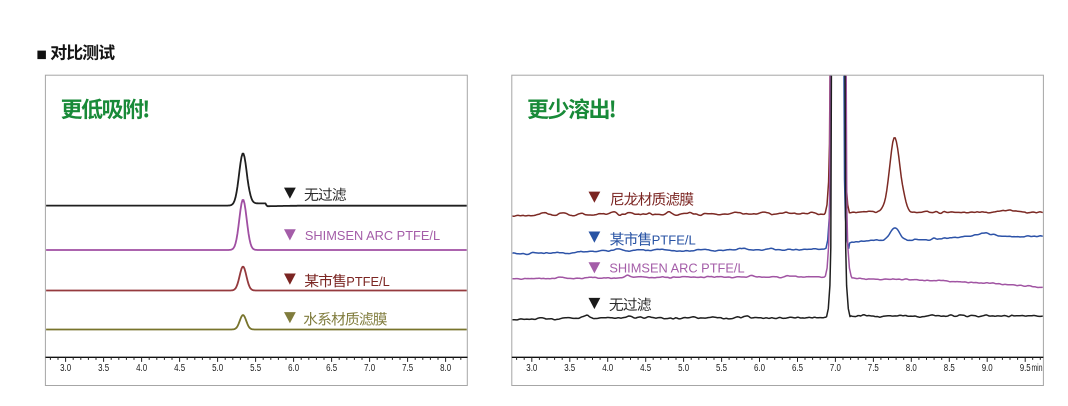  What do you see at coordinates (949, 368) in the screenshot?
I see `svg-text: 8.5` at bounding box center [949, 368].